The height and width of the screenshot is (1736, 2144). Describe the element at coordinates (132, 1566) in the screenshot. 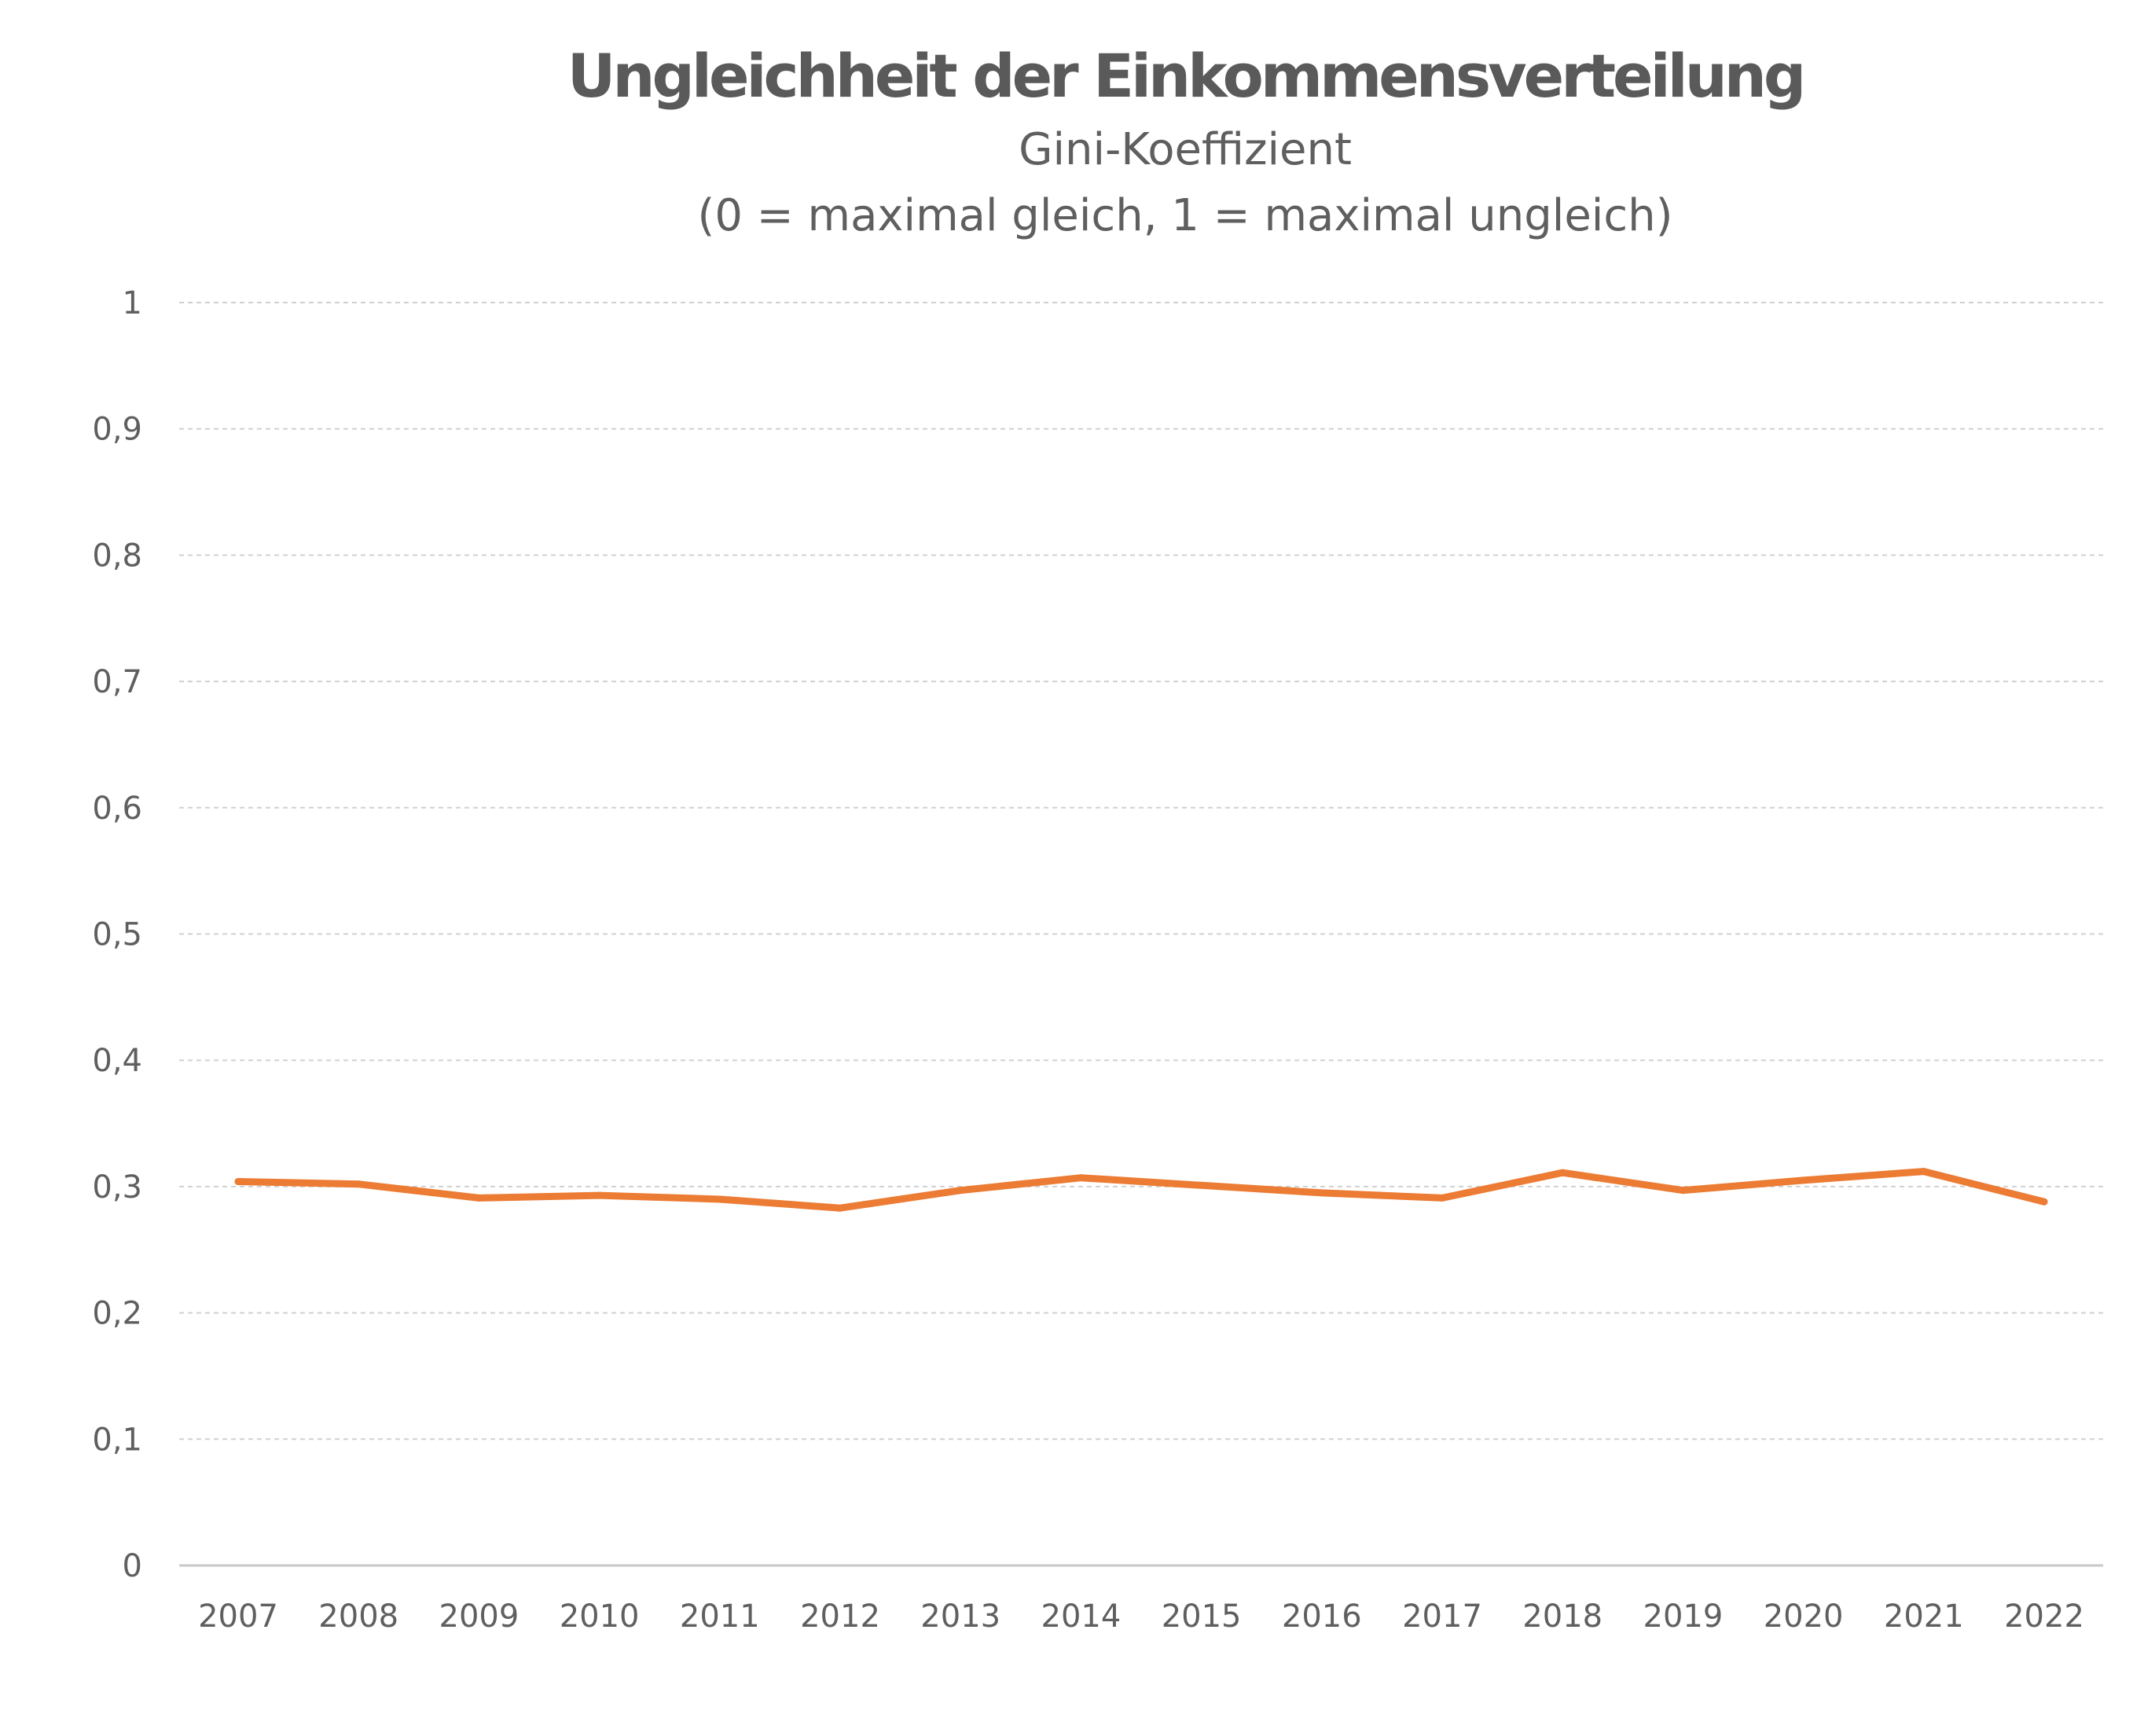

I see `y-tick-label: 0` at that location.